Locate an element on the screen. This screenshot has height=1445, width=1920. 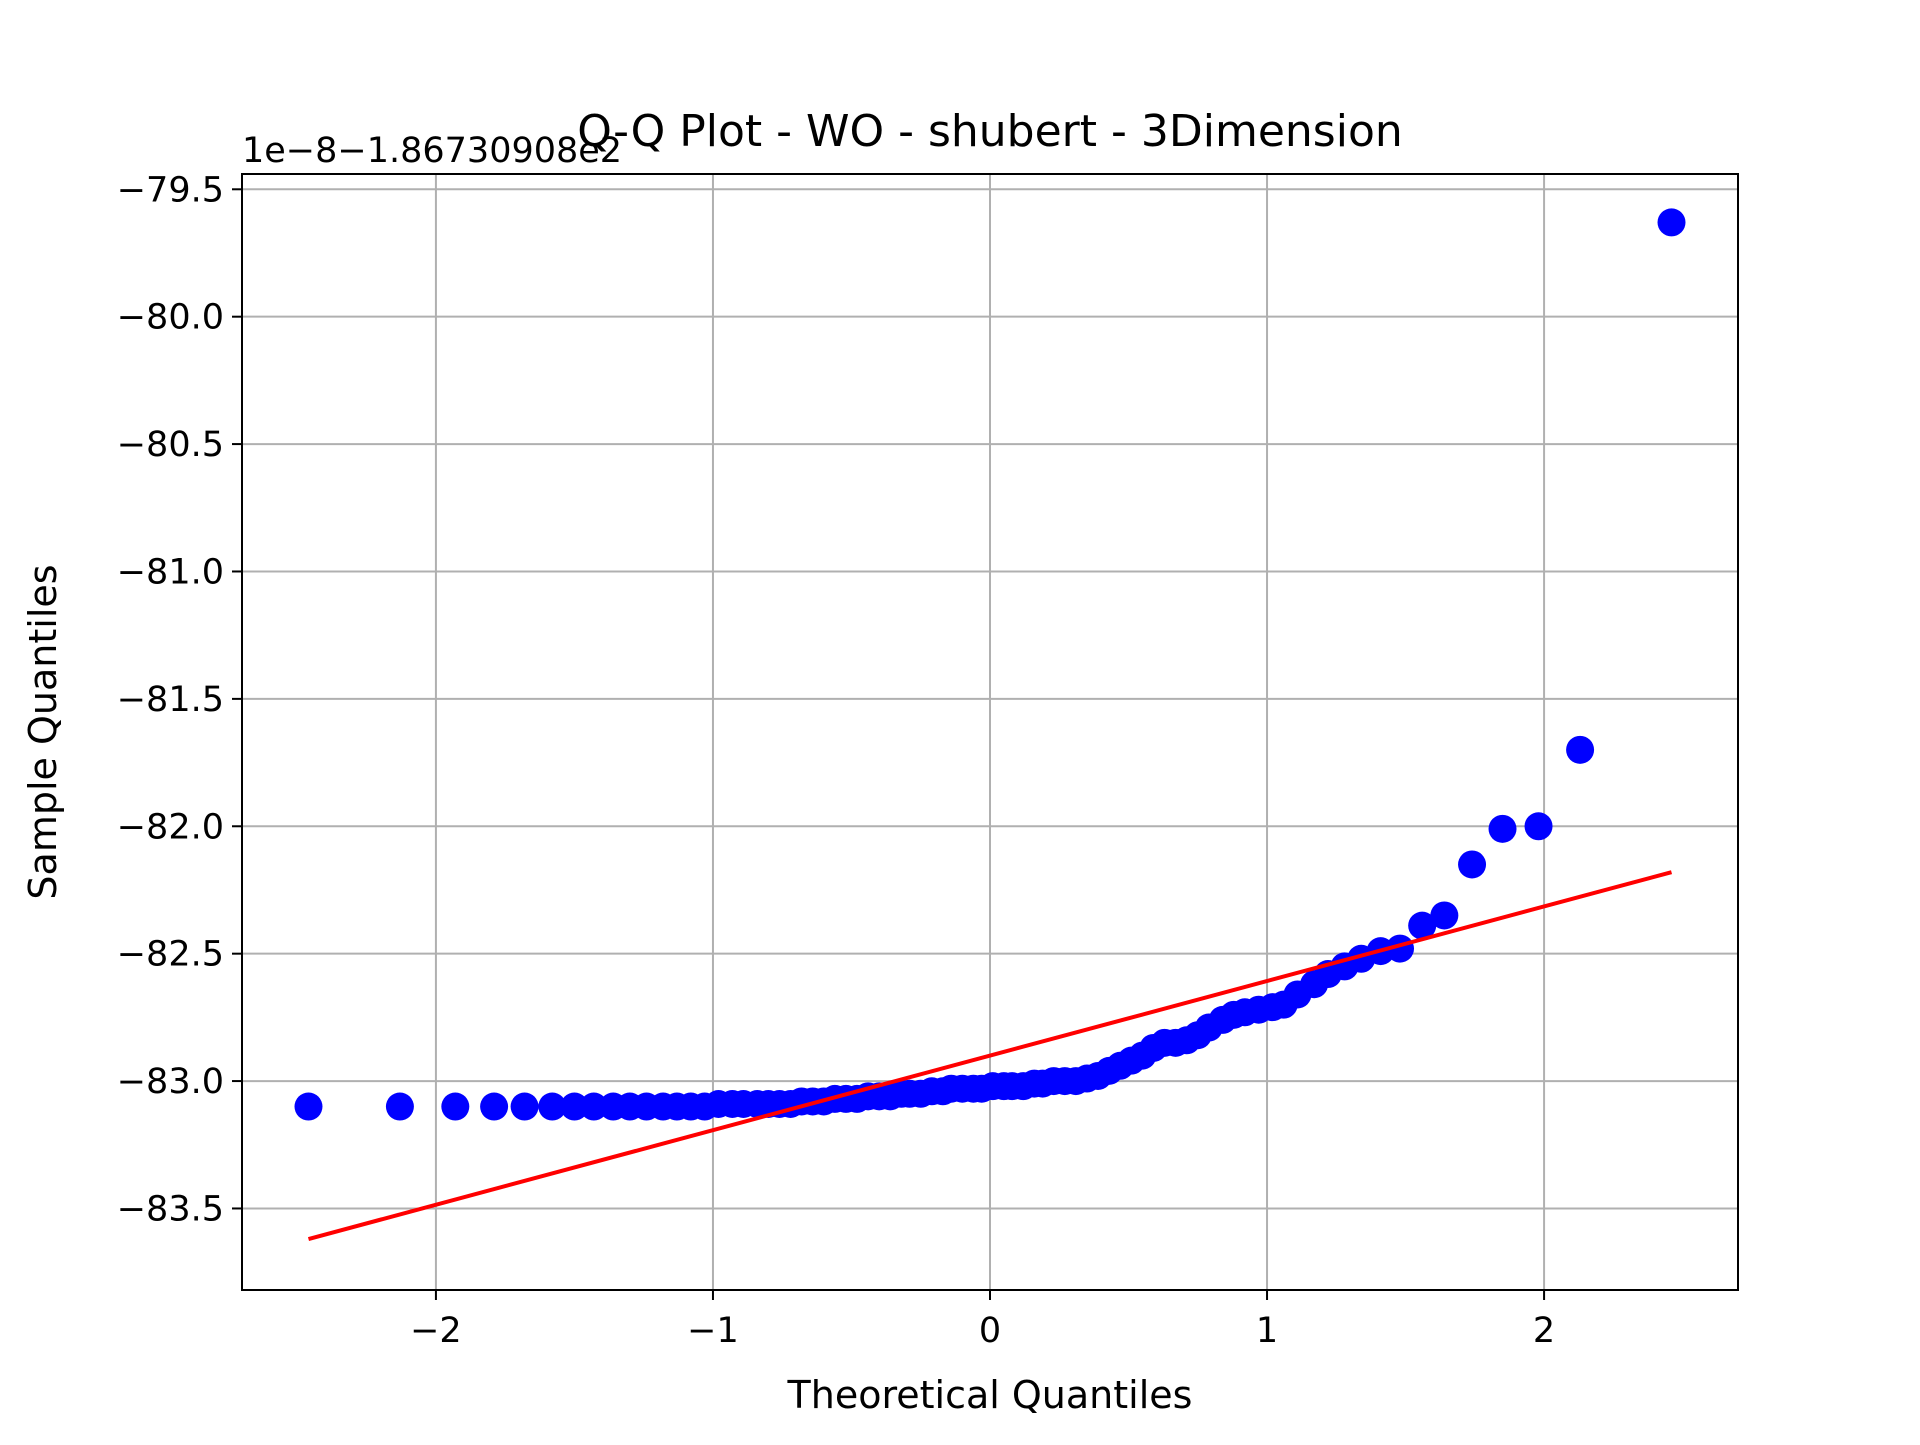
x-axis-label: Theoretical Quantiles is located at coordinates (990, 1395).